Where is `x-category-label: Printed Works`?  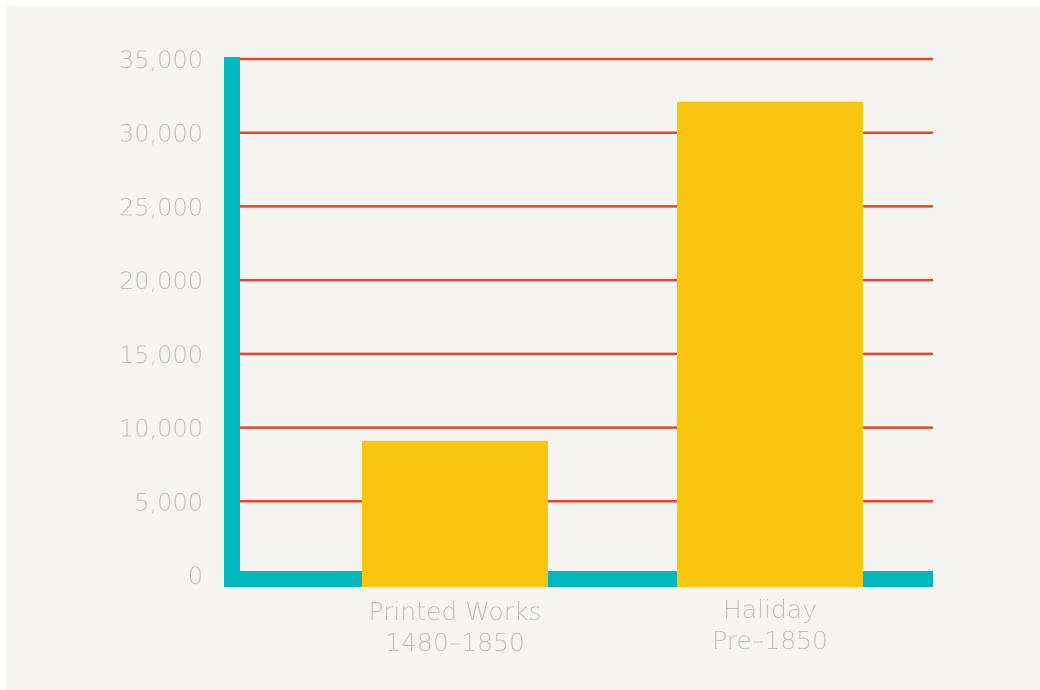
x-category-label: Printed Works is located at coordinates (454, 611).